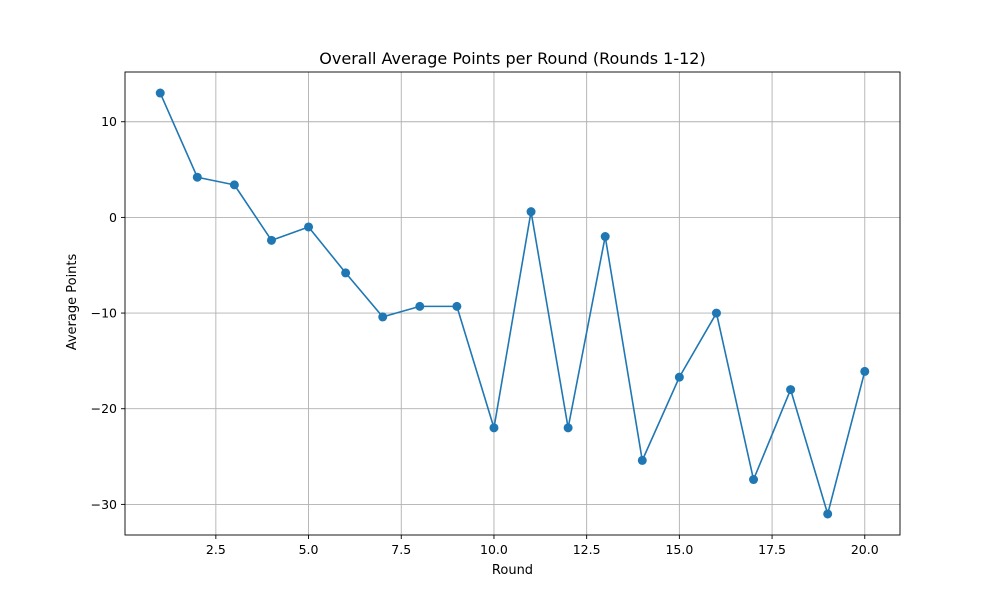  Describe the element at coordinates (494, 549) in the screenshot. I see `x-tick-label: 10.0` at that location.